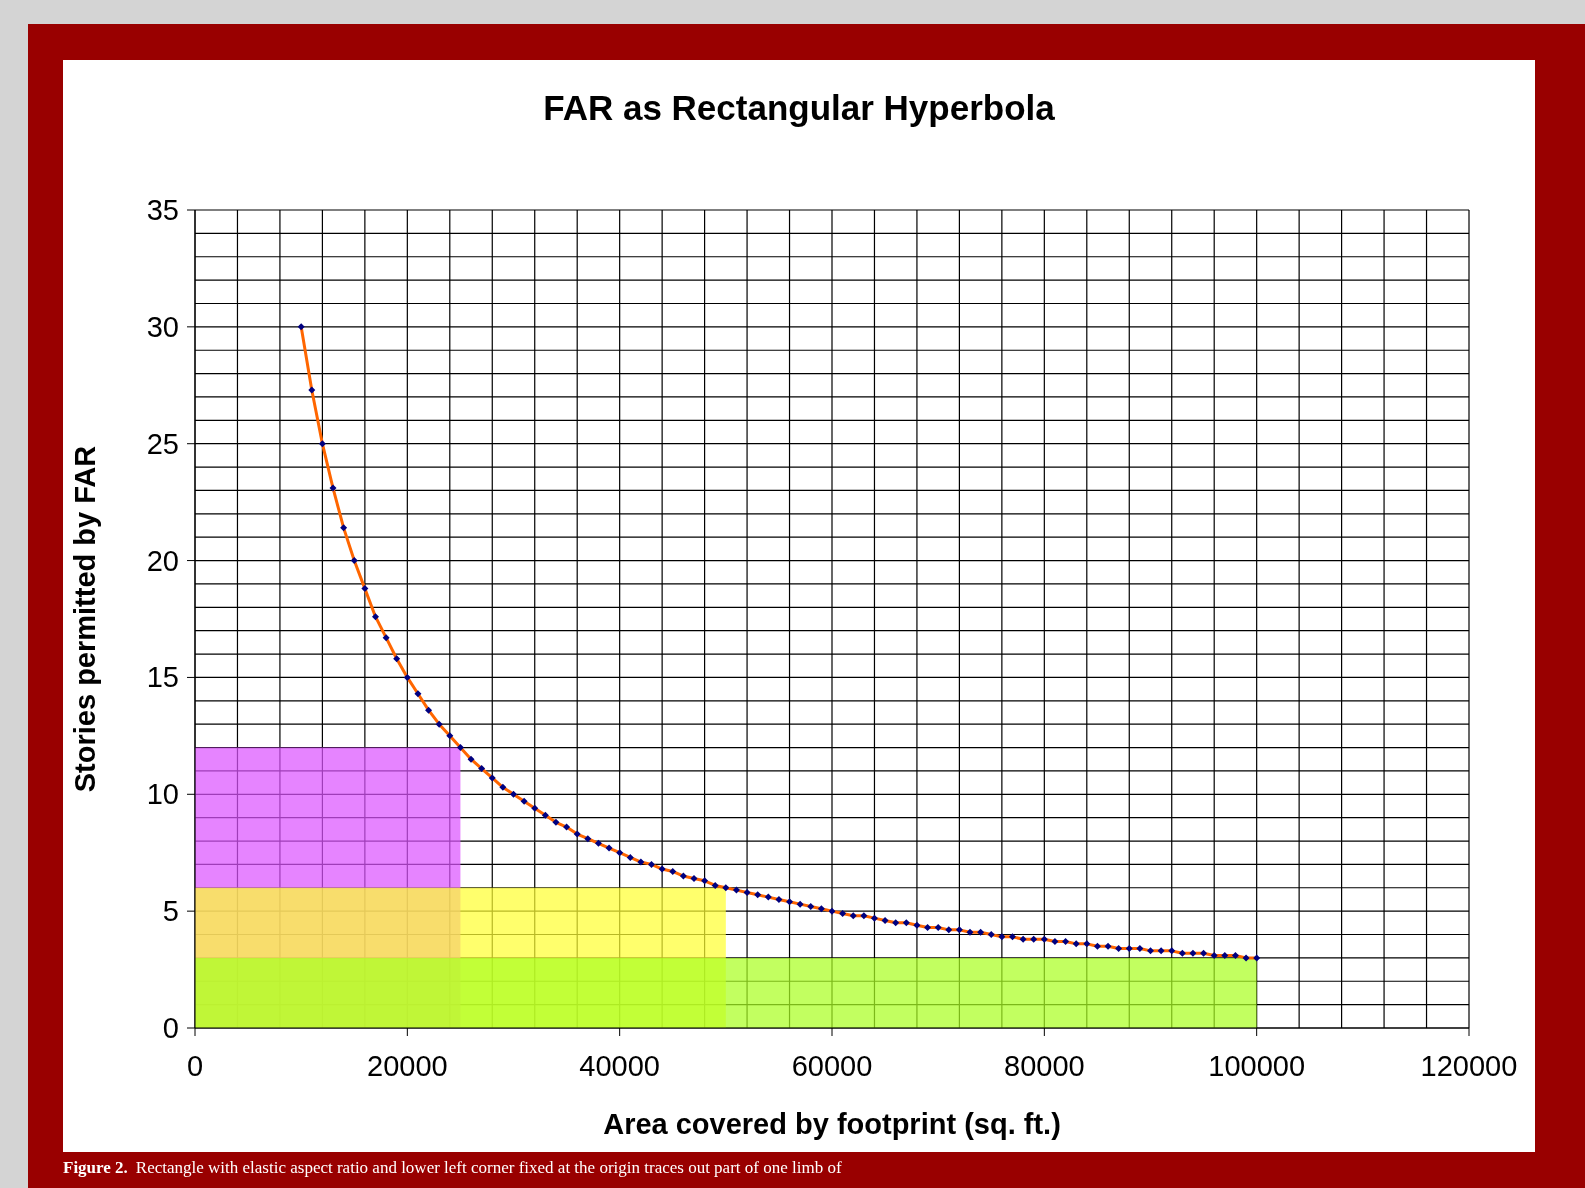  What do you see at coordinates (162, 210) in the screenshot?
I see `y-tick-label: 35` at bounding box center [162, 210].